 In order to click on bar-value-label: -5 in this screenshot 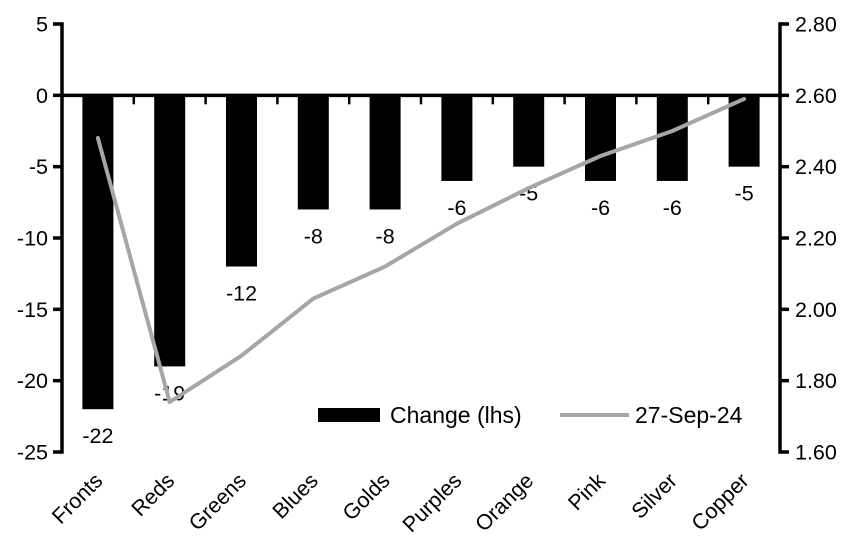, I will do `click(744, 194)`.